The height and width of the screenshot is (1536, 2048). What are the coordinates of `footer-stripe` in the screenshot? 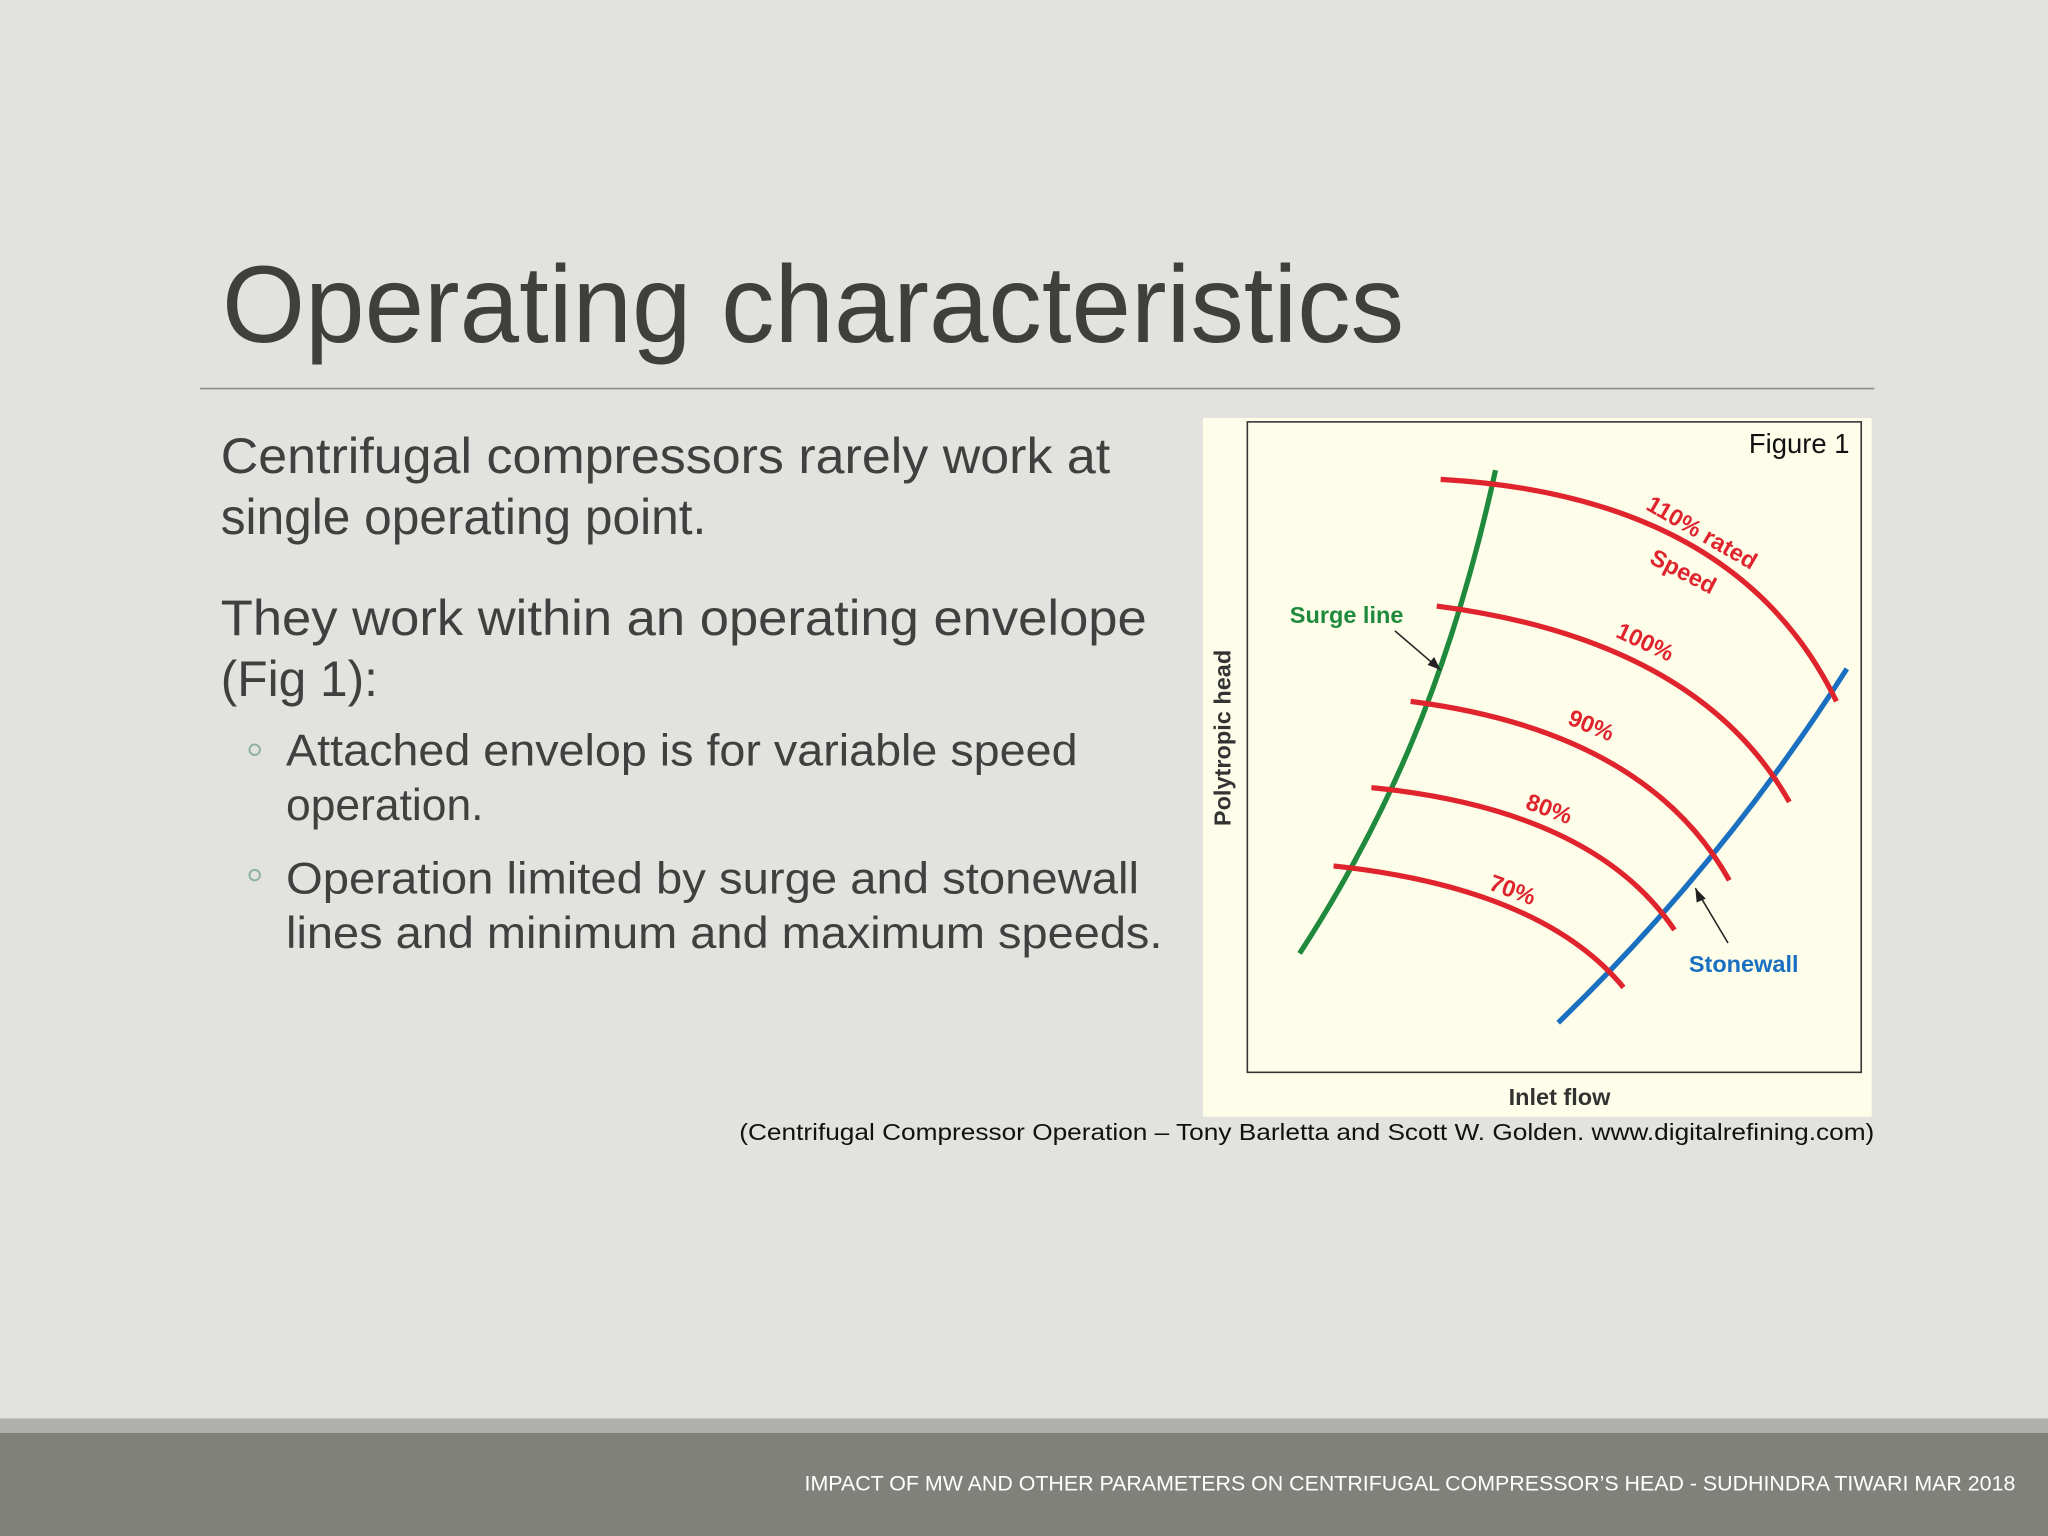 It's located at (1024, 1425).